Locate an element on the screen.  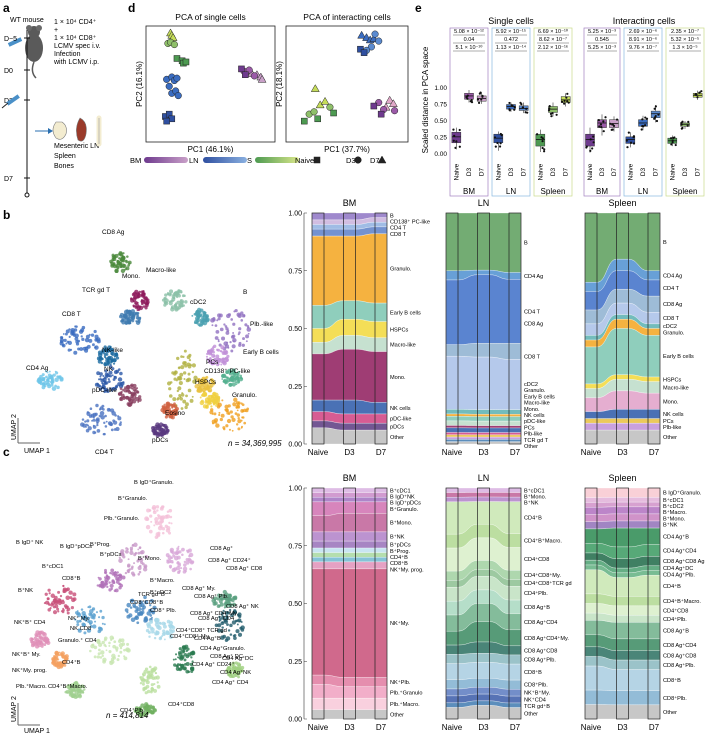
box-category: D7 is located at coordinates (566, 171).